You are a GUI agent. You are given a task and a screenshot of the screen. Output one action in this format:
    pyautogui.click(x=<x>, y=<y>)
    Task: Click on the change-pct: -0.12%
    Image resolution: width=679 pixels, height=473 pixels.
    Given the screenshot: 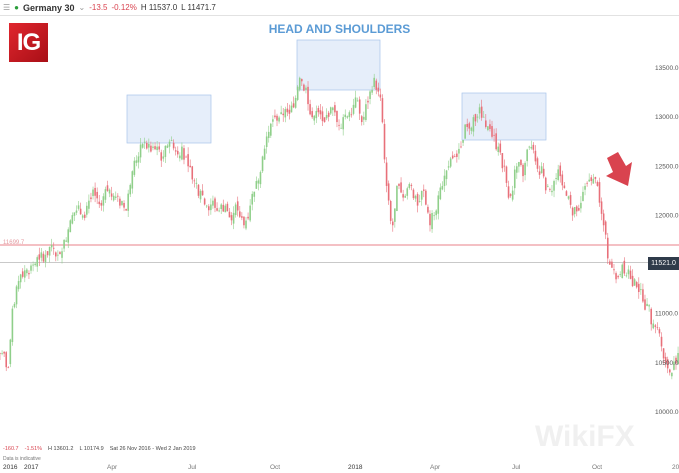 What is the action you would take?
    pyautogui.click(x=124, y=7)
    